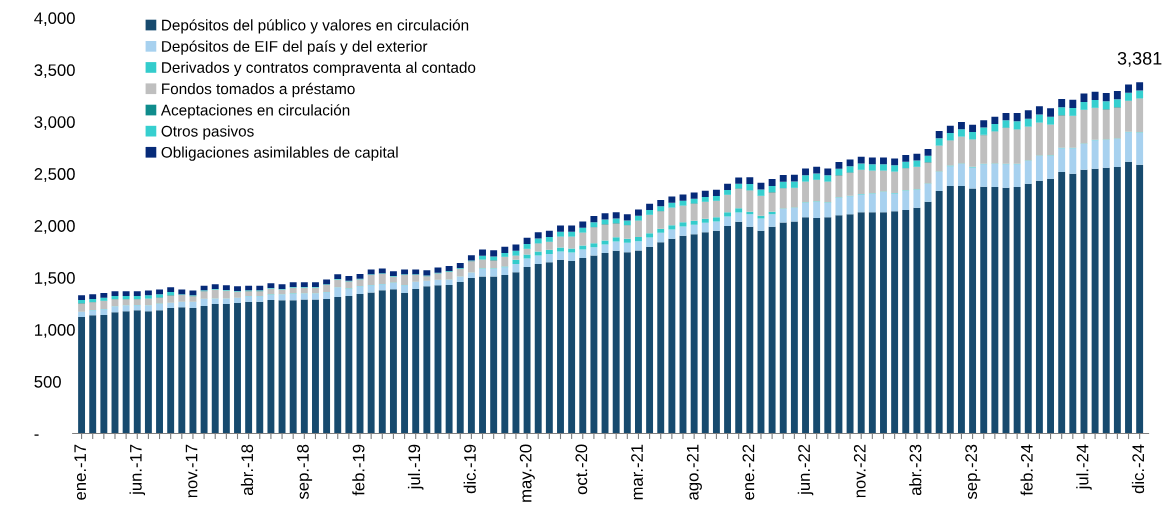  What do you see at coordinates (54, 19) in the screenshot?
I see `y-tick-label: 4,000` at bounding box center [54, 19].